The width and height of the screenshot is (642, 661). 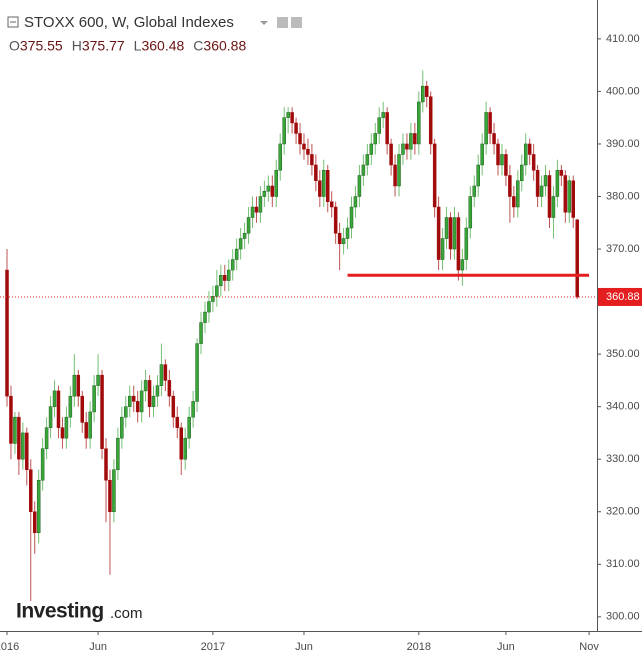 What do you see at coordinates (129, 22) in the screenshot?
I see `chart-title: STOXX 600, W, Global Indexes` at bounding box center [129, 22].